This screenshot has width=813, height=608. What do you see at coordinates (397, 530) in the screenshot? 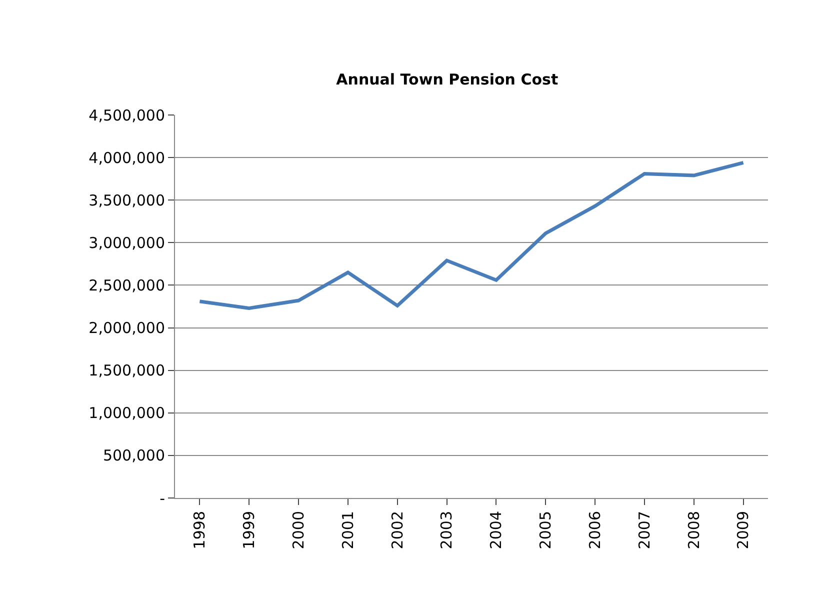
I see `x-tick-label: 2002` at bounding box center [397, 530].